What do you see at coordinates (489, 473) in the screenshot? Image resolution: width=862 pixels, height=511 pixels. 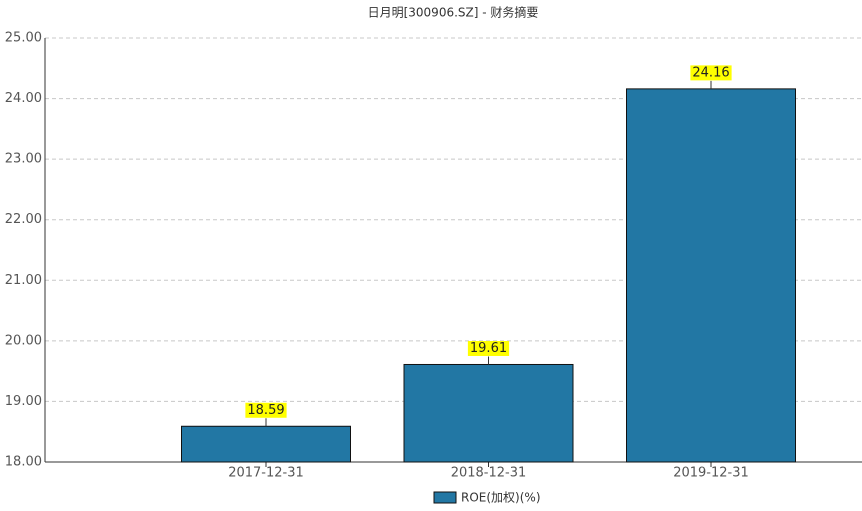 I see `x-tick-label: 2018-12-31` at bounding box center [489, 473].